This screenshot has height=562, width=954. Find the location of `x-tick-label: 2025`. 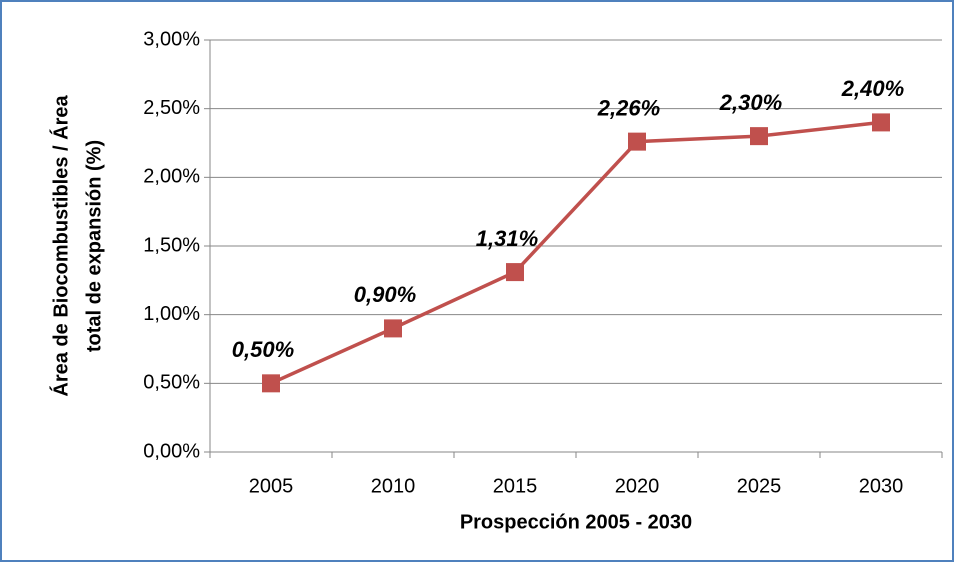

x-tick-label: 2025 is located at coordinates (759, 486).